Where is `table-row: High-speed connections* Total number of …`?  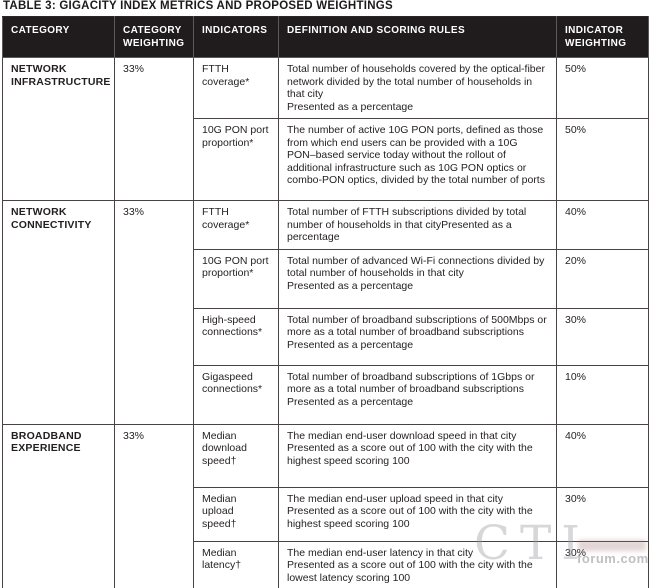 table-row: High-speed connections* Total number of … is located at coordinates (326, 336).